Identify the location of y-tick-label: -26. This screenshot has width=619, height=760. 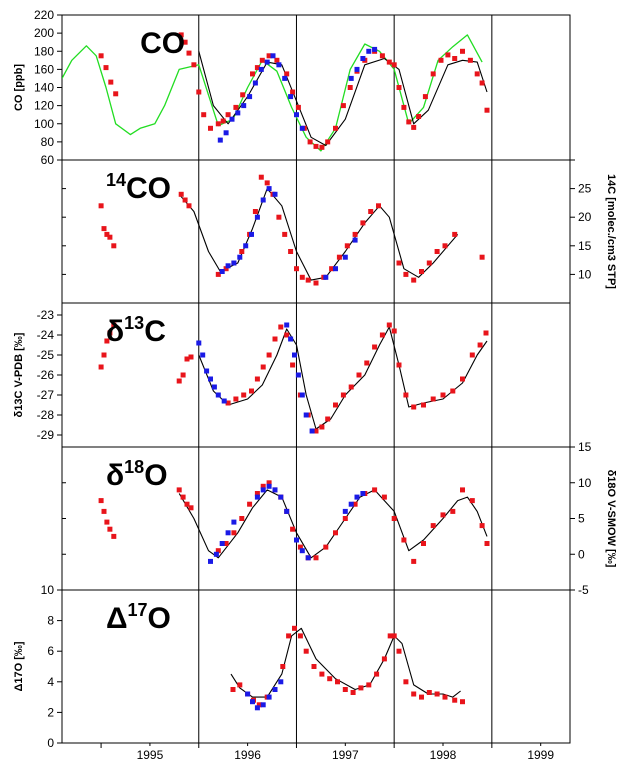
(46, 375).